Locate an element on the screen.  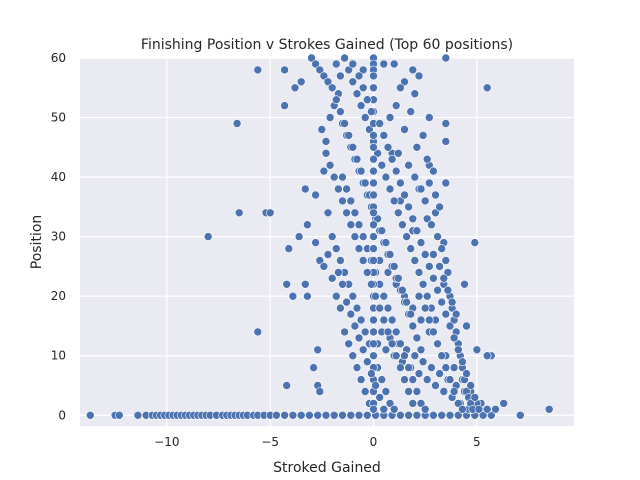
x-axis-label: Stroked Gained is located at coordinates (327, 468).